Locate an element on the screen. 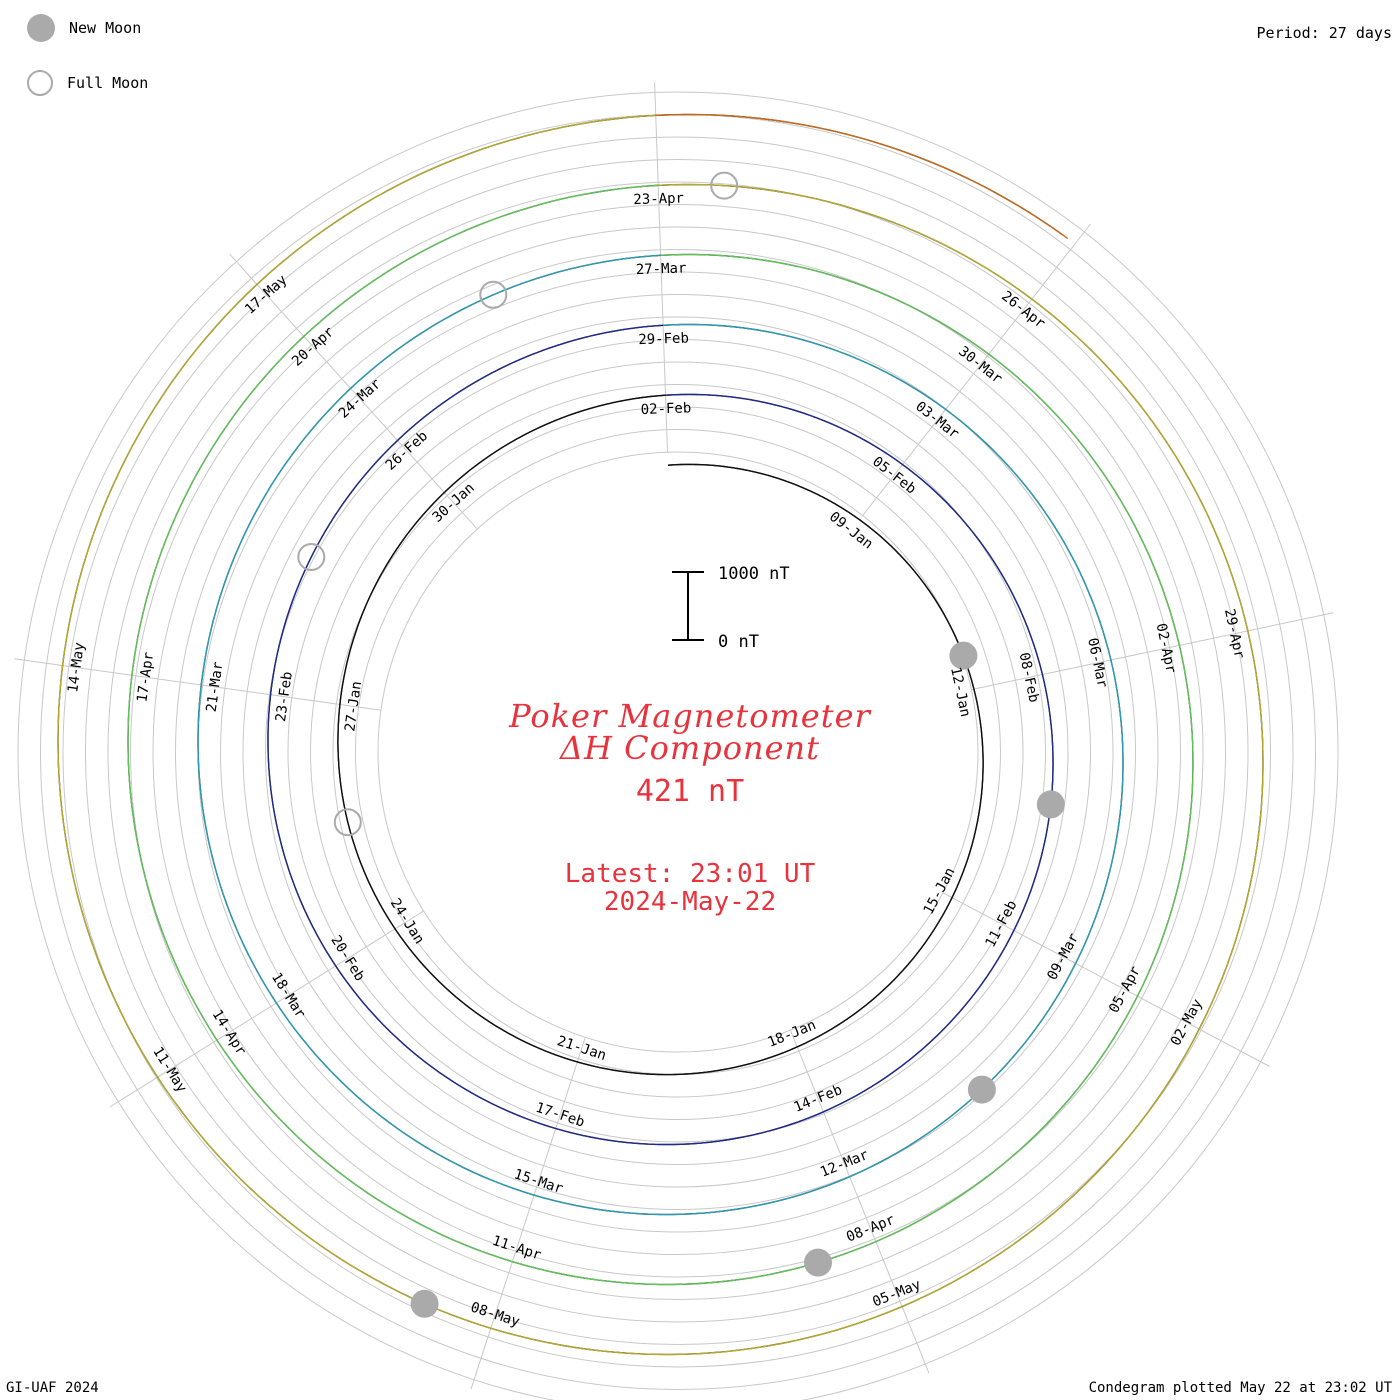  scale-bar-bottom-label: 0 nT is located at coordinates (738, 642).